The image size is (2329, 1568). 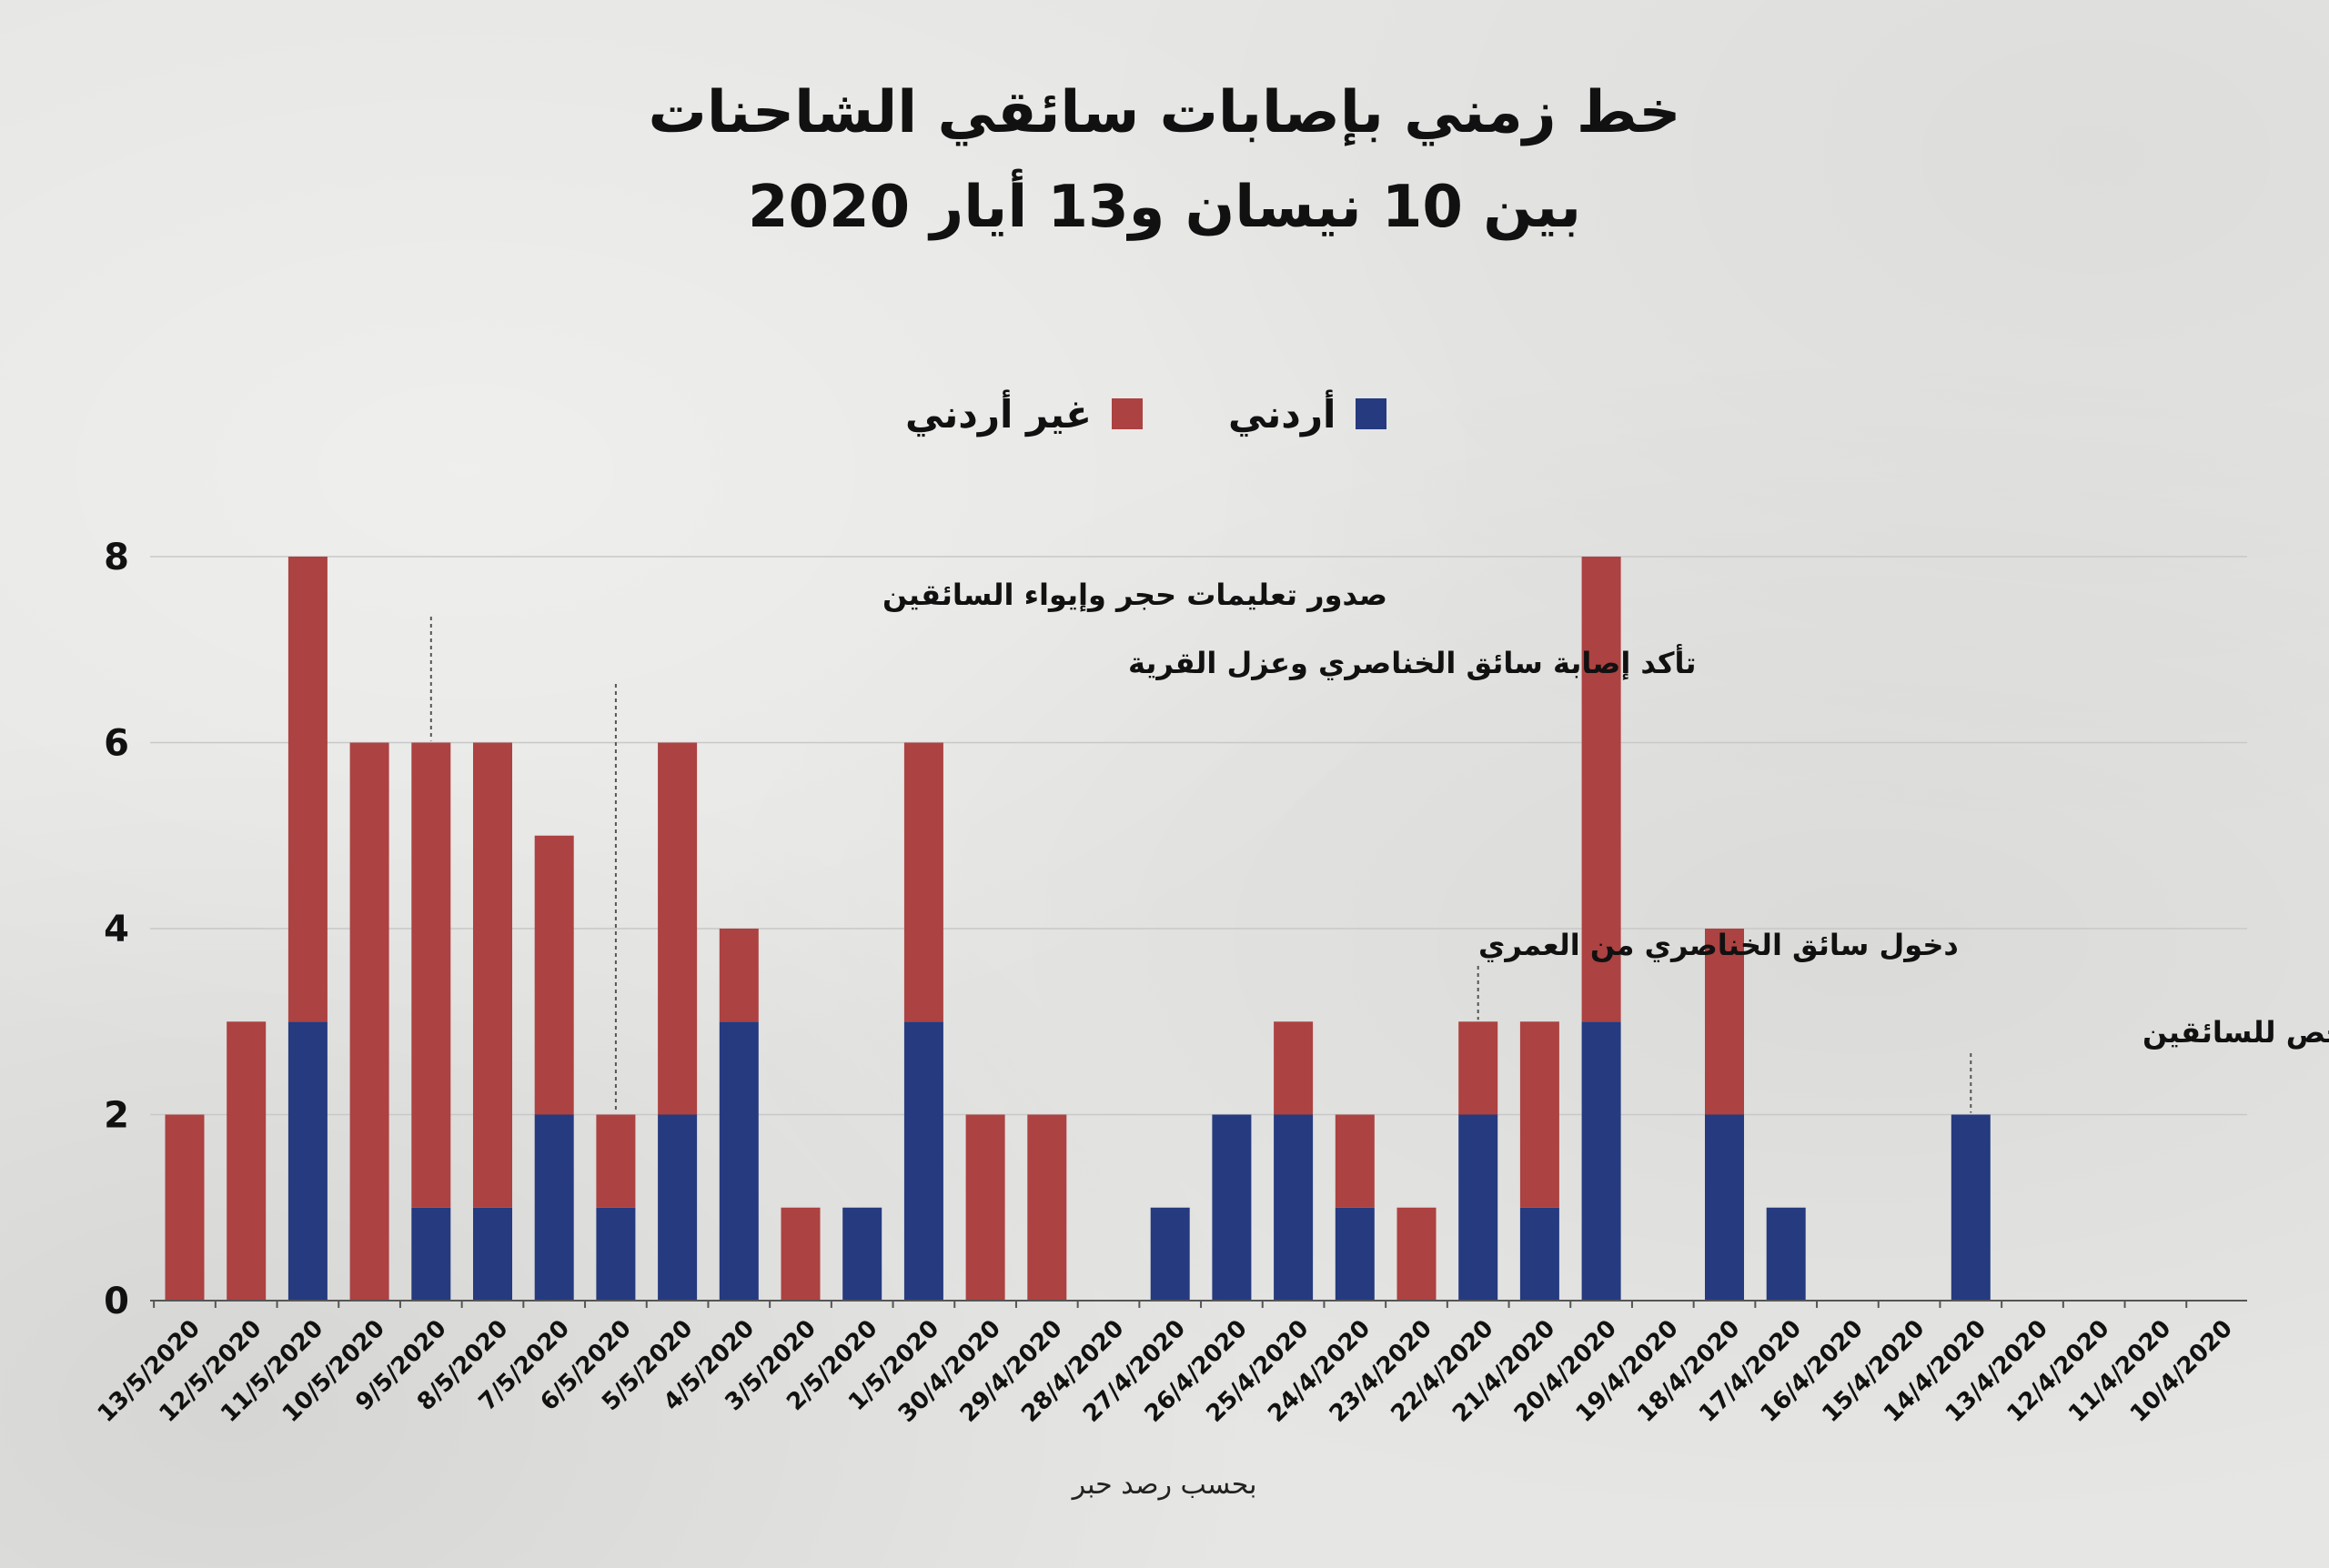 What do you see at coordinates (1164, 112) in the screenshot?
I see `chart-title-line-1: خط زمني بإصابات سائقي الشاحنات` at bounding box center [1164, 112].